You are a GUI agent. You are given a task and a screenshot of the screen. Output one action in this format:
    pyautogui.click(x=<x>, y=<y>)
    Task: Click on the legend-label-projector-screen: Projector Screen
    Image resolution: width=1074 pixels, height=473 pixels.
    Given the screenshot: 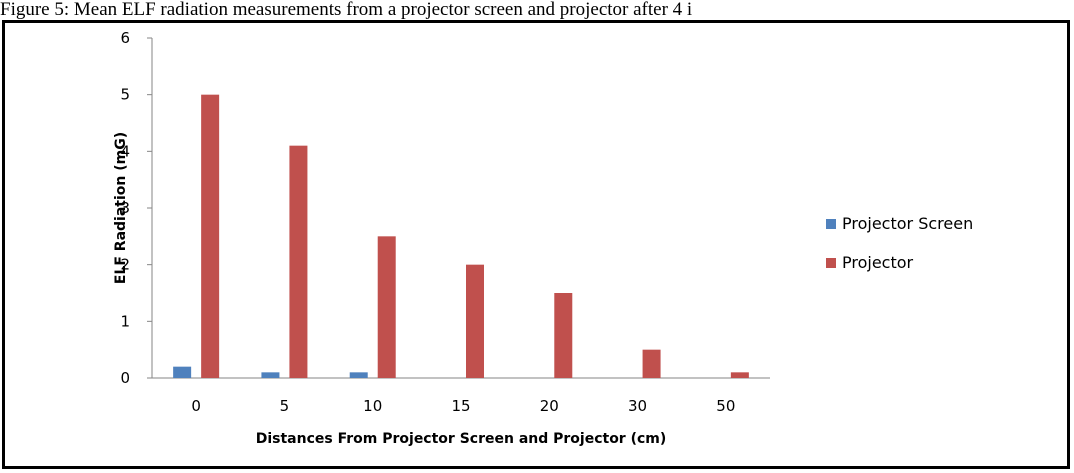 What is the action you would take?
    pyautogui.click(x=907, y=223)
    